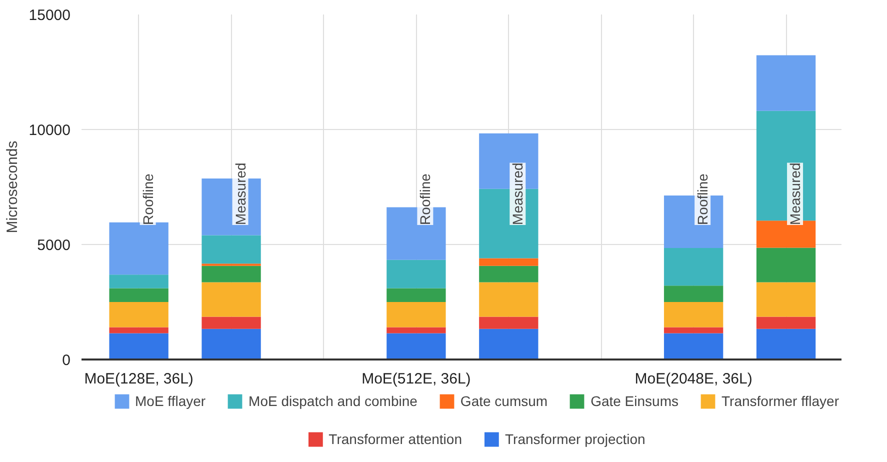 This screenshot has height=462, width=887. Describe the element at coordinates (66, 360) in the screenshot. I see `y-tick-label: 0` at that location.